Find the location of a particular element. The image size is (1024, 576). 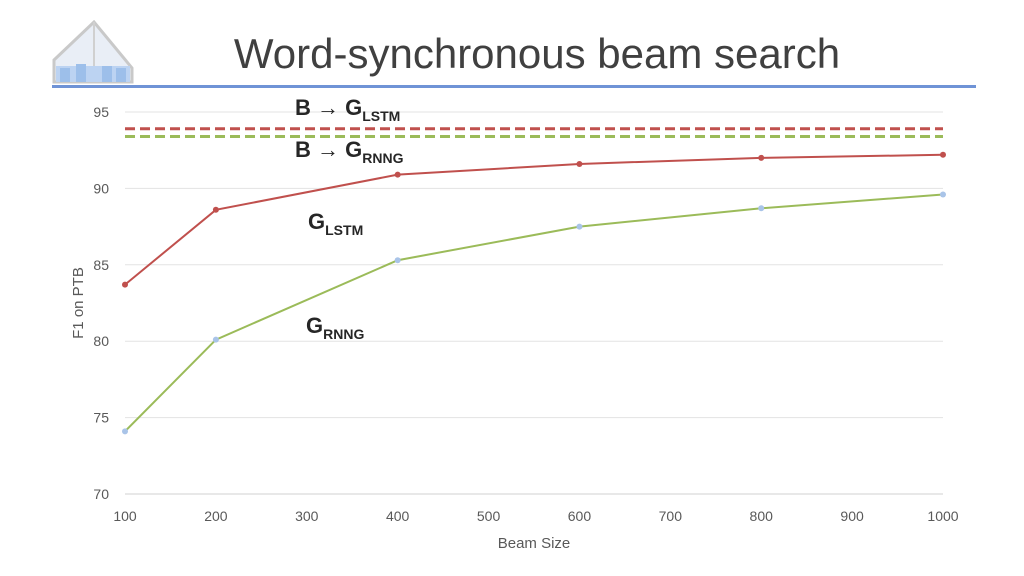

x-tick-label: 600 is located at coordinates (580, 516).